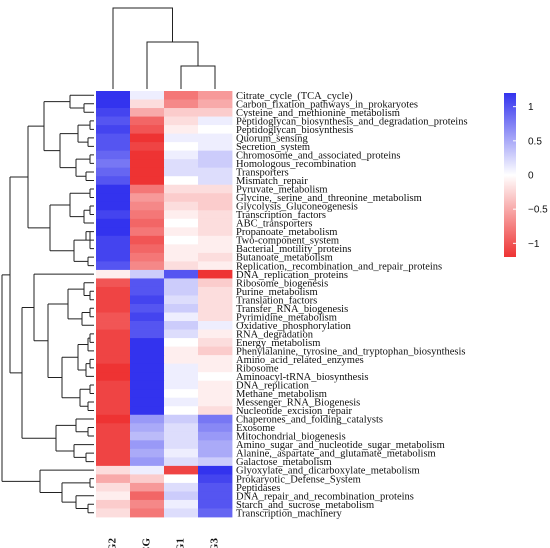 The image size is (550, 548). What do you see at coordinates (292, 309) in the screenshot?
I see `row-label: Transfer_RNA_biogenesis` at bounding box center [292, 309].